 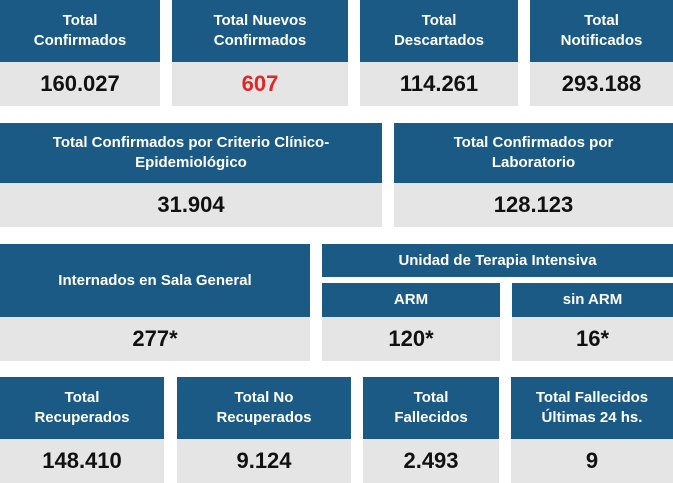 I want to click on uti-header: Unidad de Terapia Intensiva, so click(x=497, y=260).